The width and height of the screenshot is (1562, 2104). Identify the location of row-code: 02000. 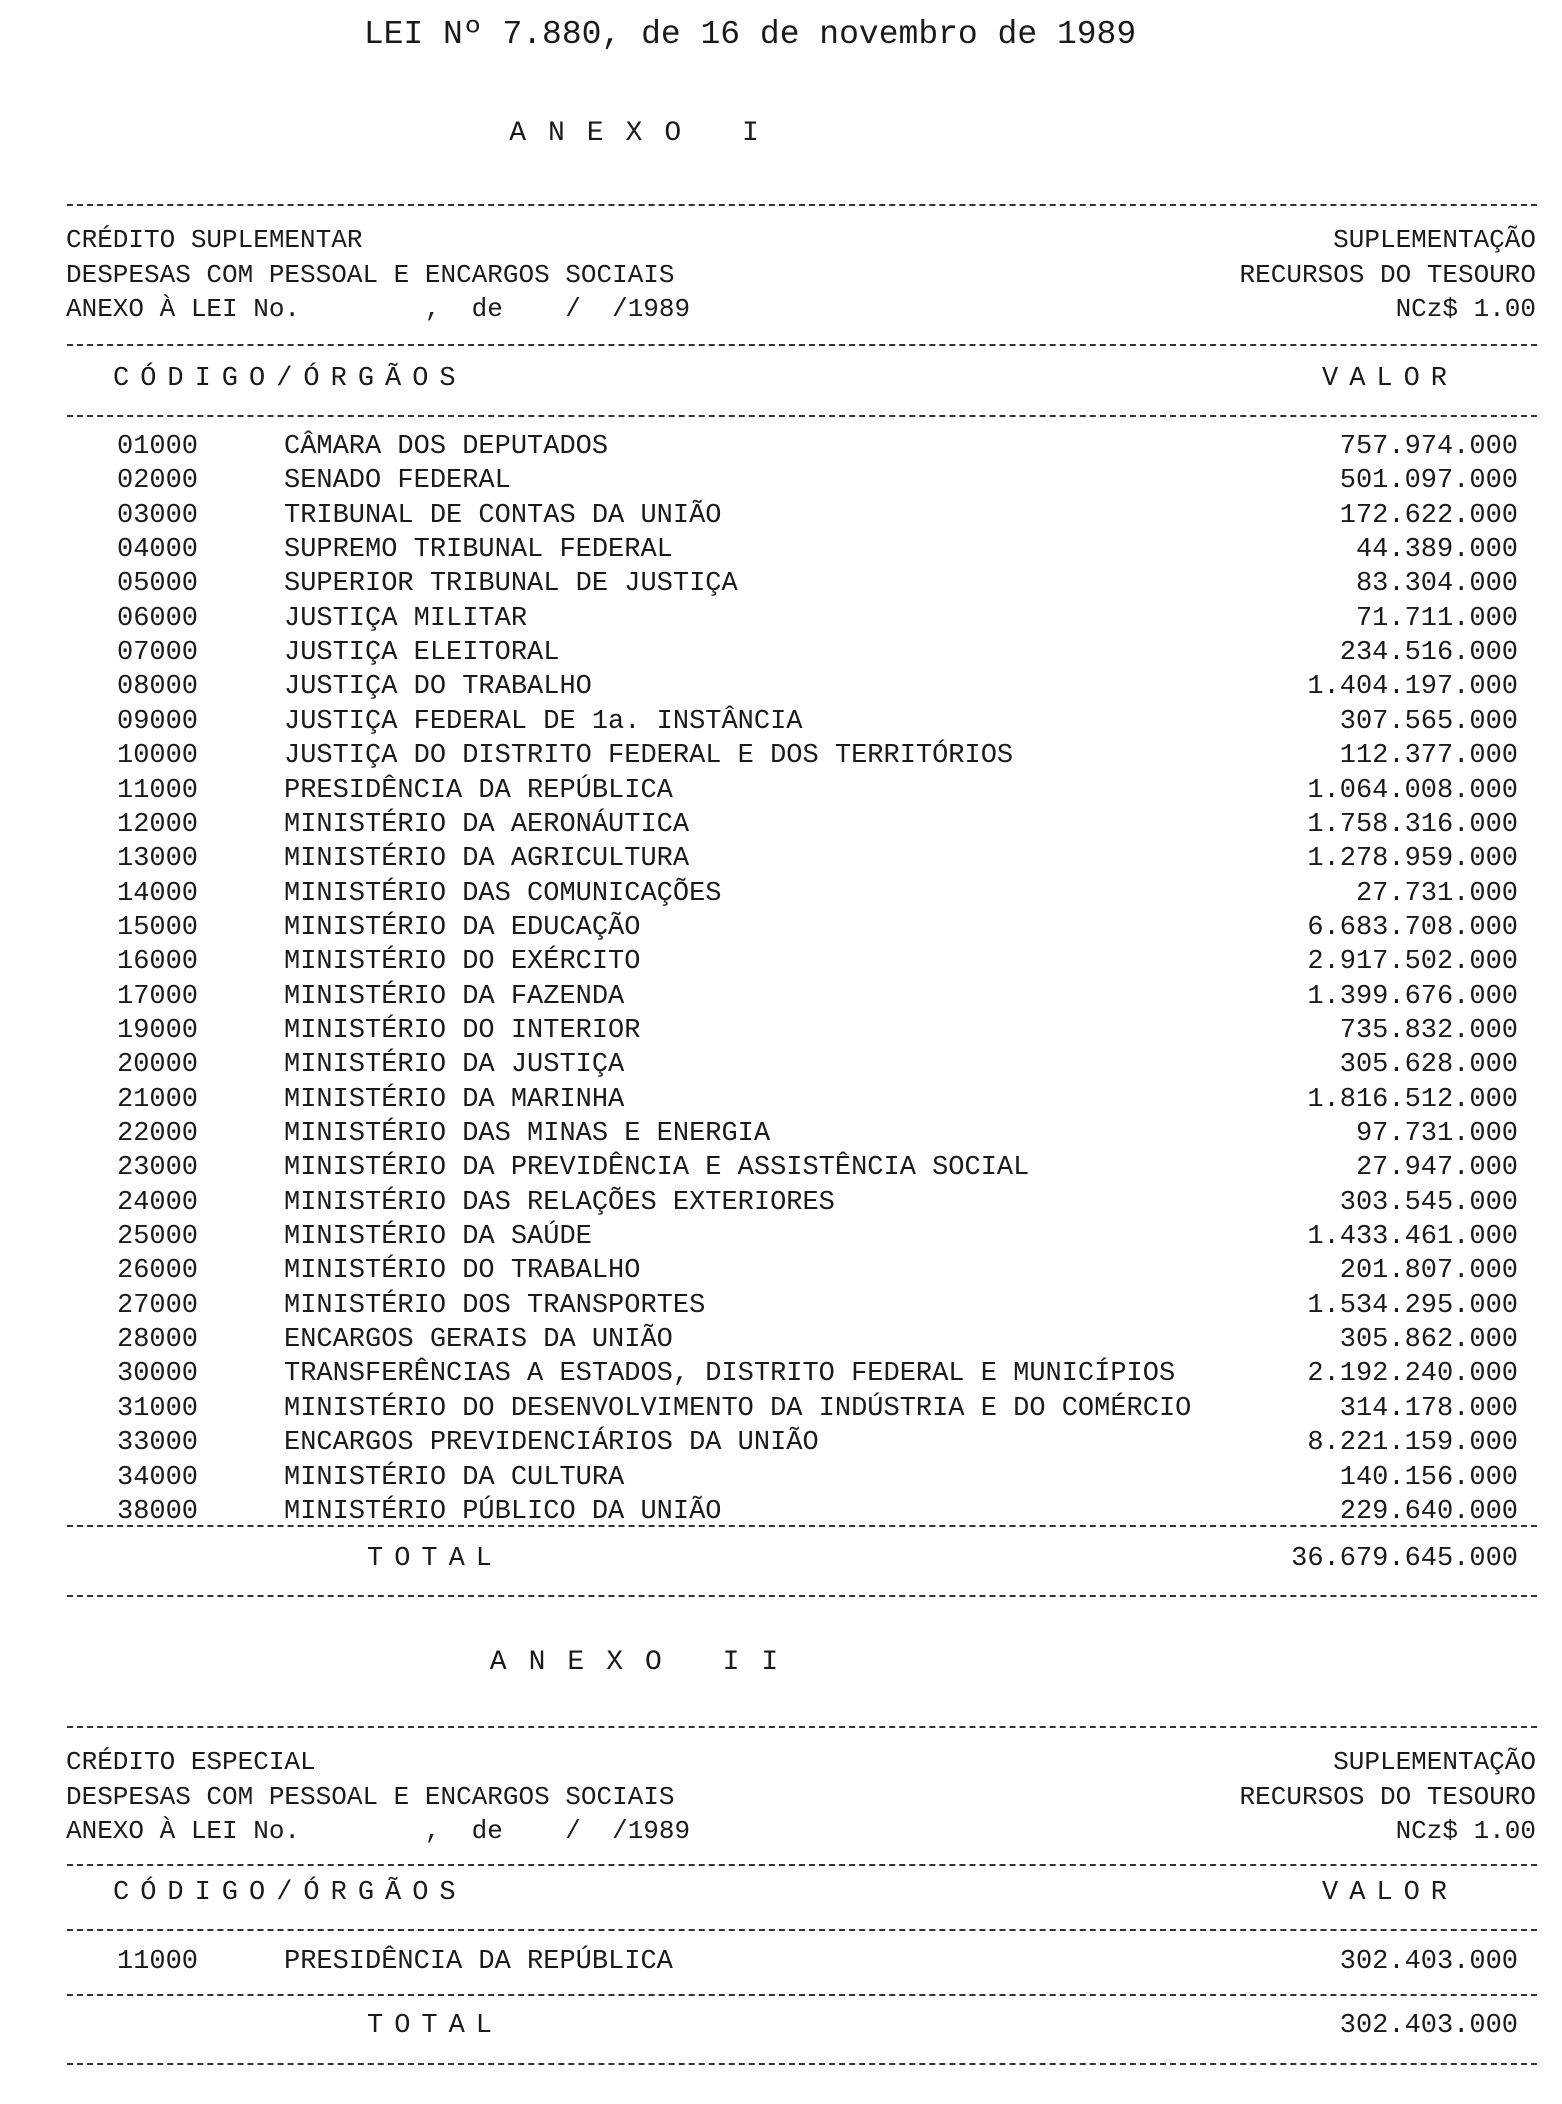
(158, 481).